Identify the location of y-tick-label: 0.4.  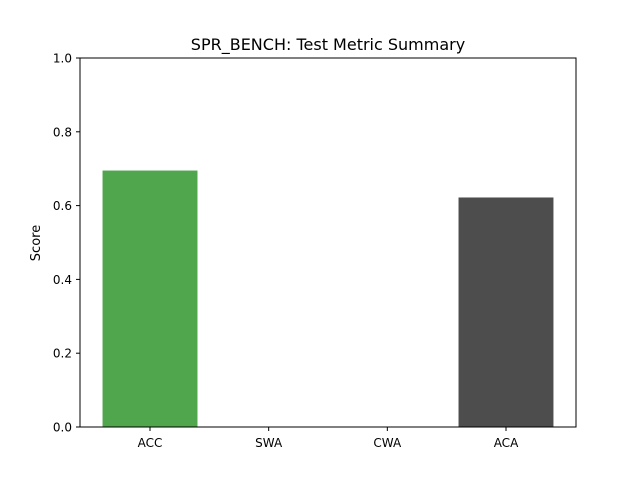
(62, 280).